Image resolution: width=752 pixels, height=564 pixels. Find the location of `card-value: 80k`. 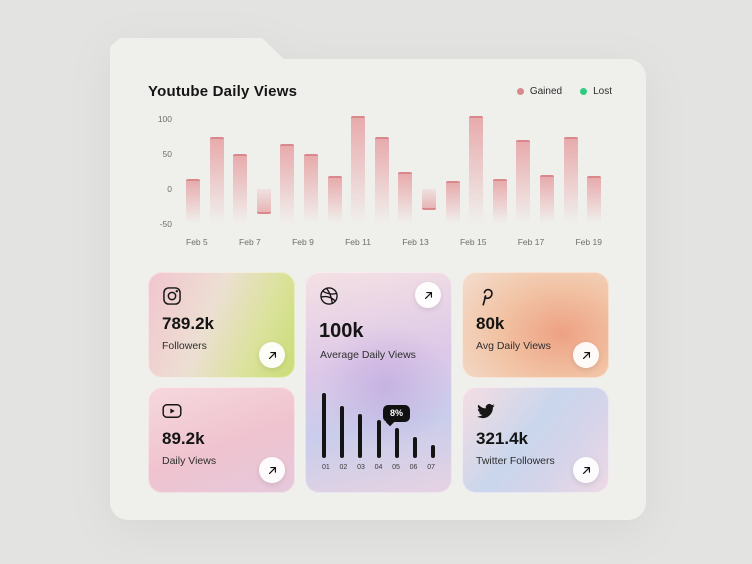

card-value: 80k is located at coordinates (490, 323).